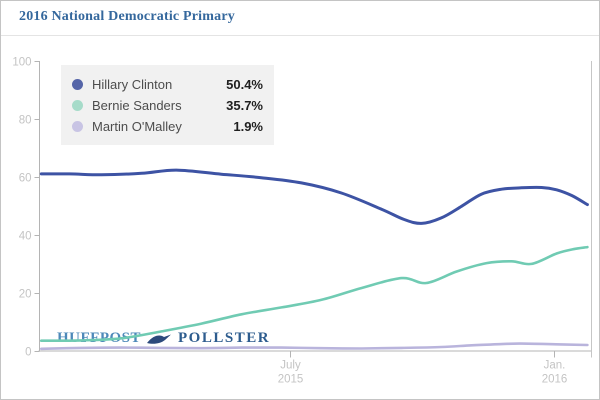 This screenshot has width=600, height=400. Describe the element at coordinates (77, 84) in the screenshot. I see `legend-dot-hillary-clinton` at that location.